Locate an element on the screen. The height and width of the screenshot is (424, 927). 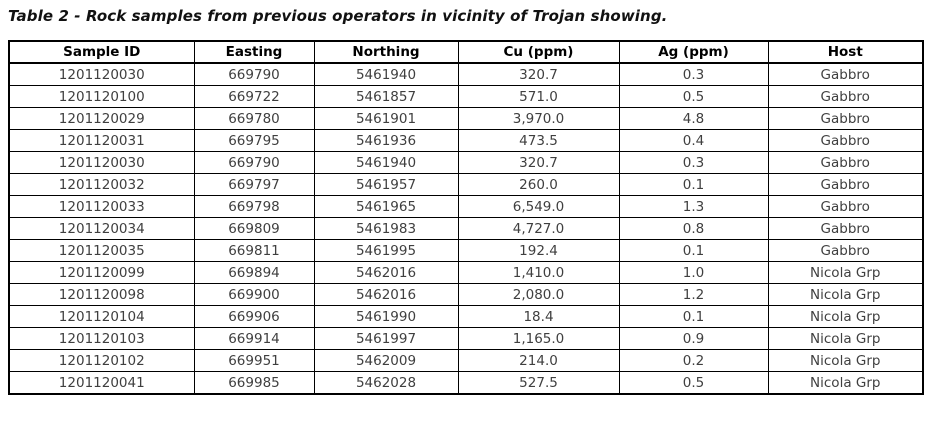
column-header-cu-ppm: Cu (ppm) is located at coordinates (538, 52).